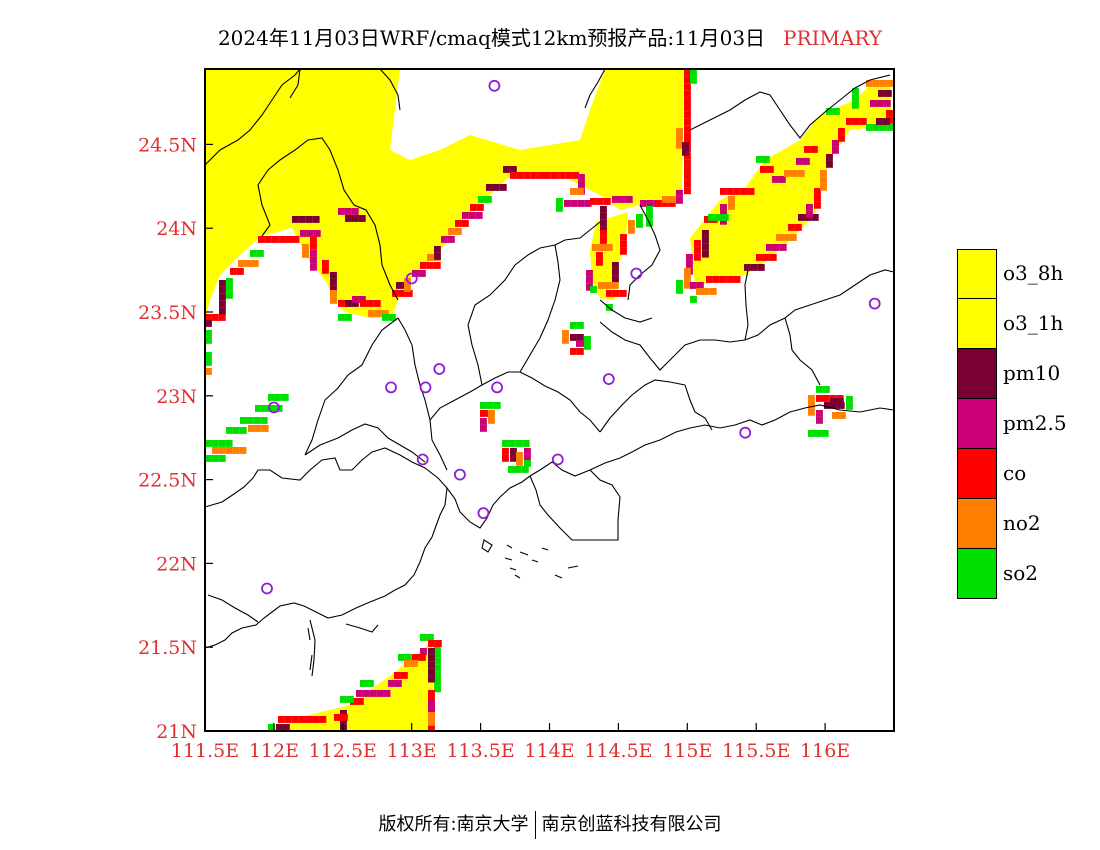  Describe the element at coordinates (833, 38) in the screenshot. I see `title-primary-label: PRIMARY` at that location.